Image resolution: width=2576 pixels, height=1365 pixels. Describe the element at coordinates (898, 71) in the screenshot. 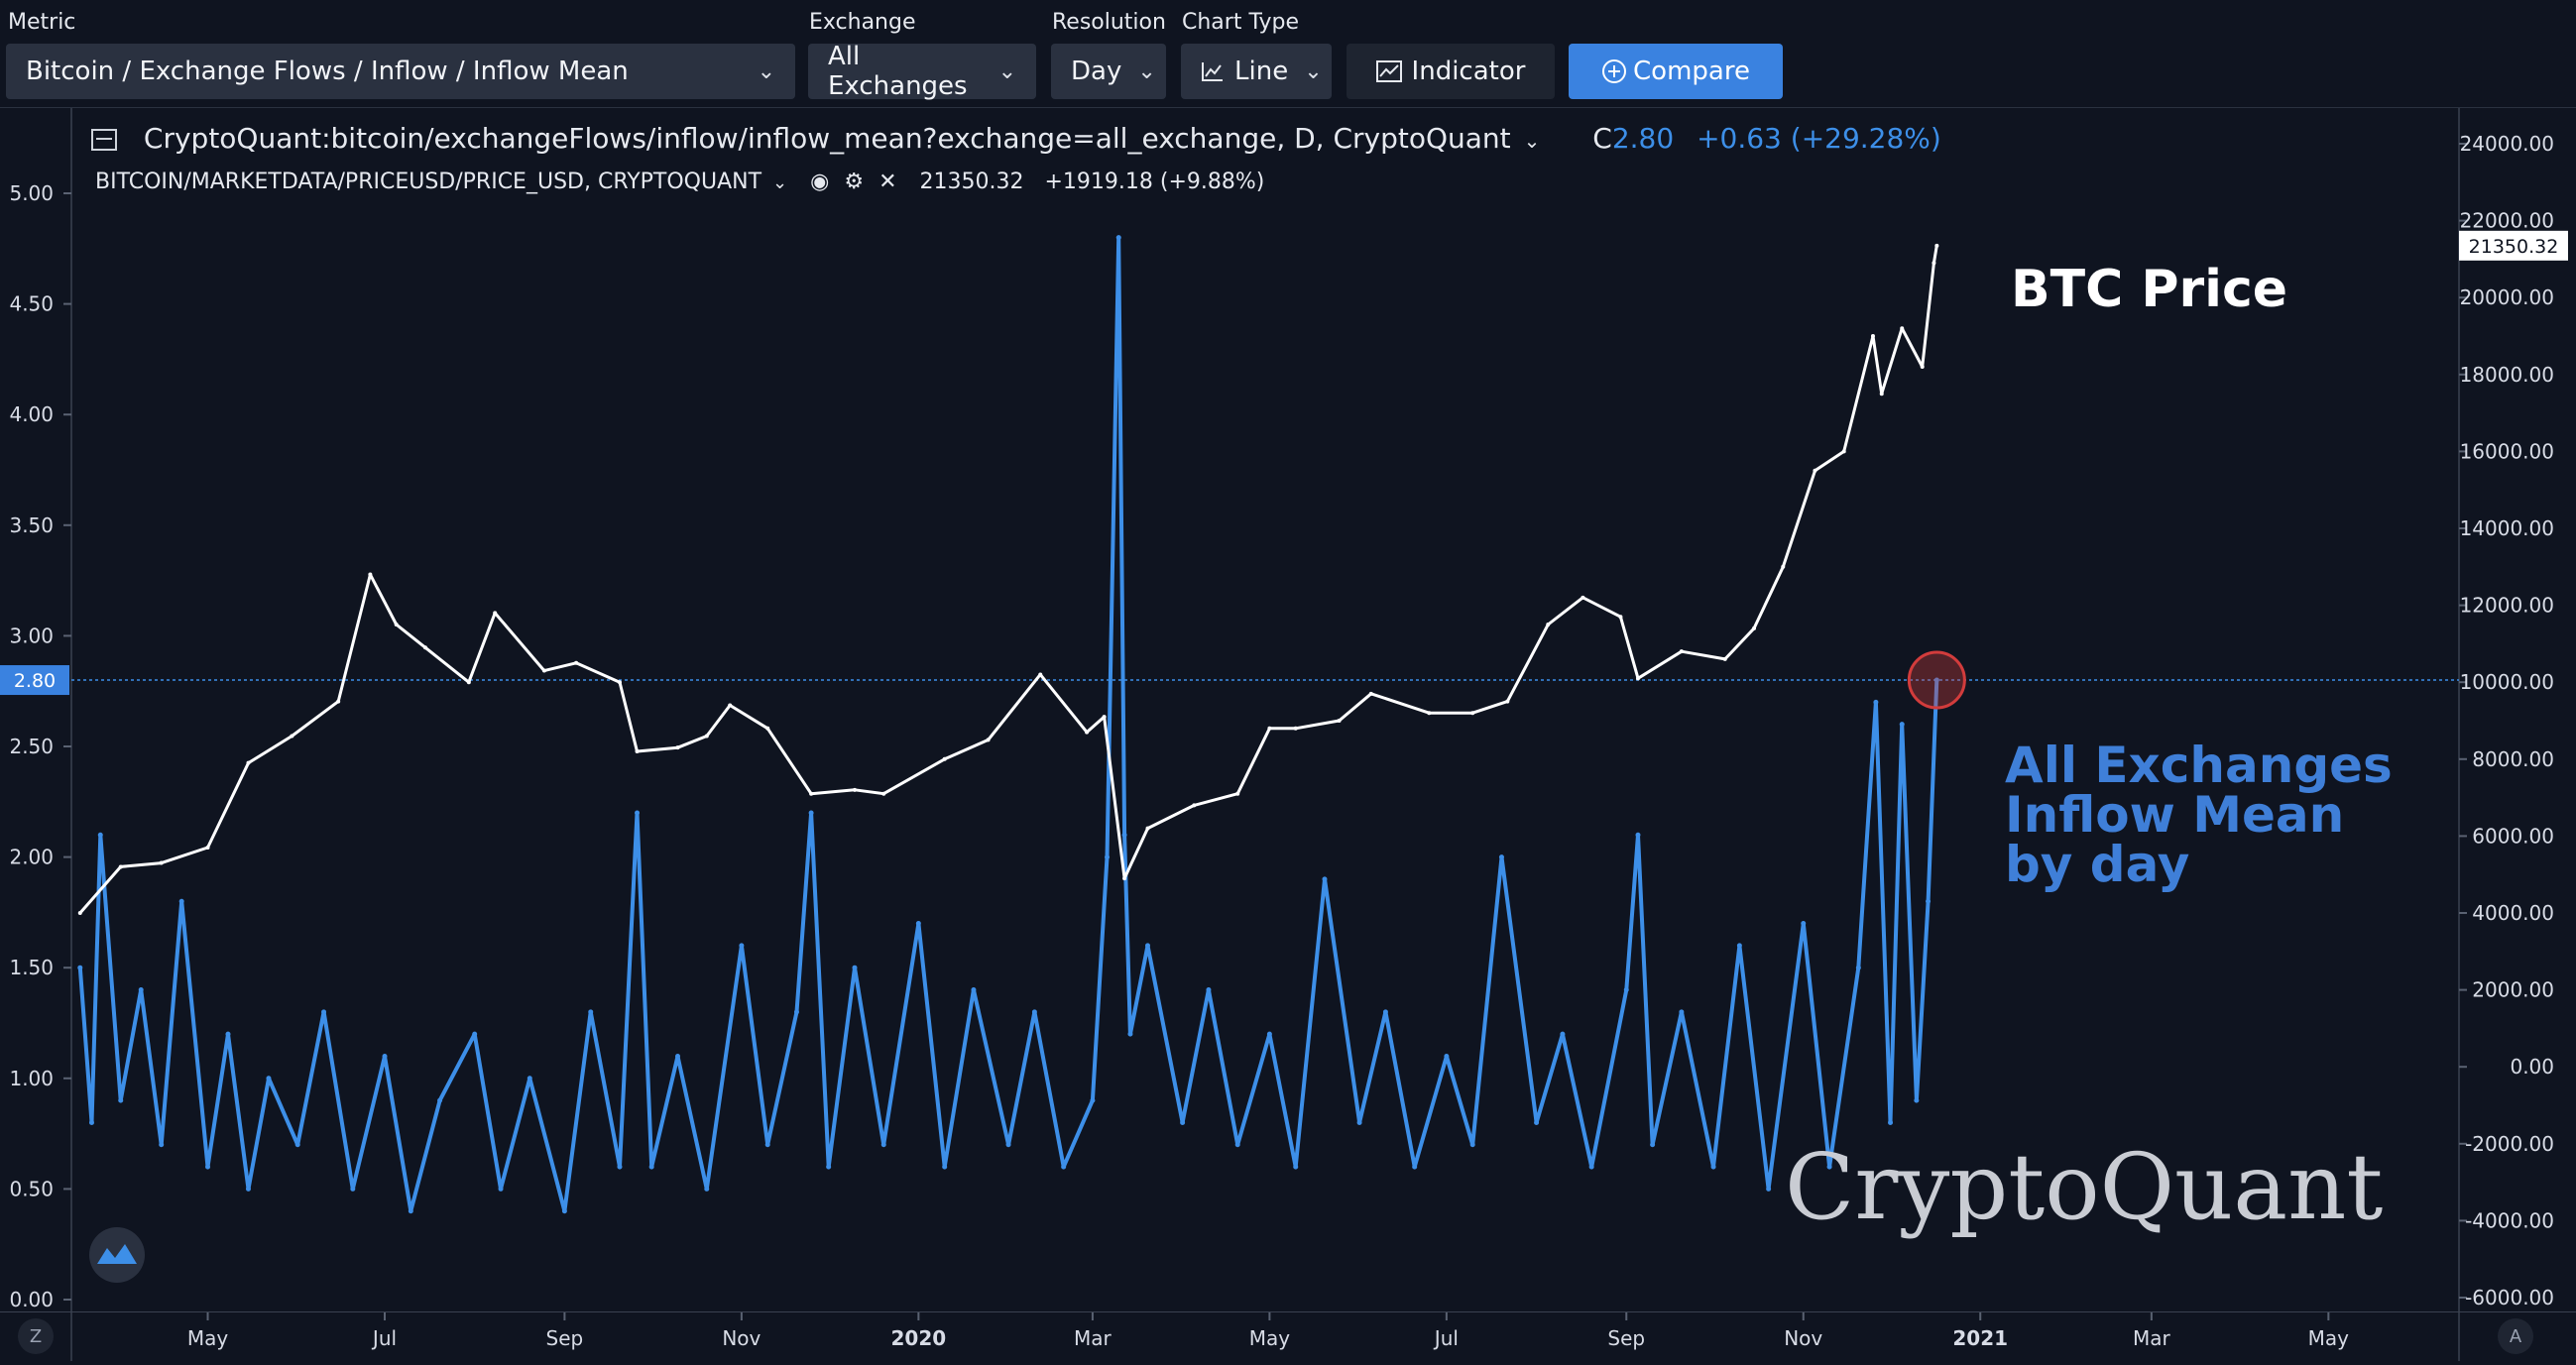

I see `exchange-select-value: All Exchanges` at that location.